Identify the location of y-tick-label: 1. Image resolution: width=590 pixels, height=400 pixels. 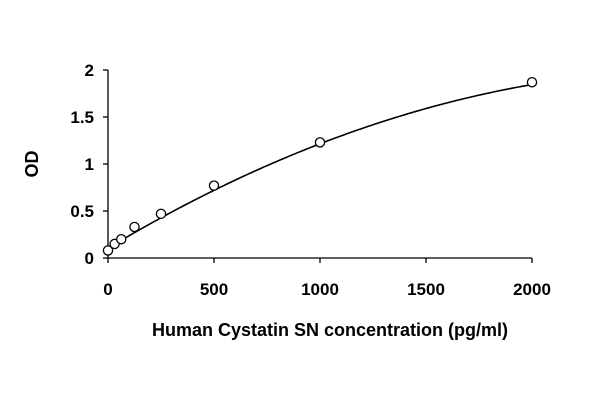
(89, 164).